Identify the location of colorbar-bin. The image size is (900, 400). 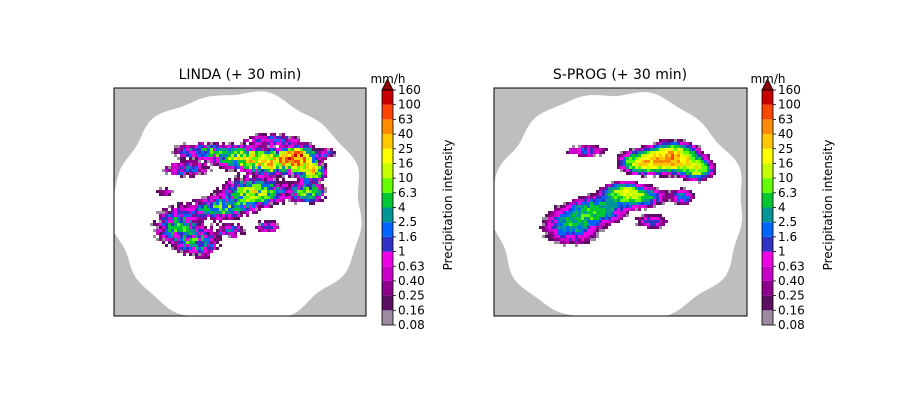
(387, 273).